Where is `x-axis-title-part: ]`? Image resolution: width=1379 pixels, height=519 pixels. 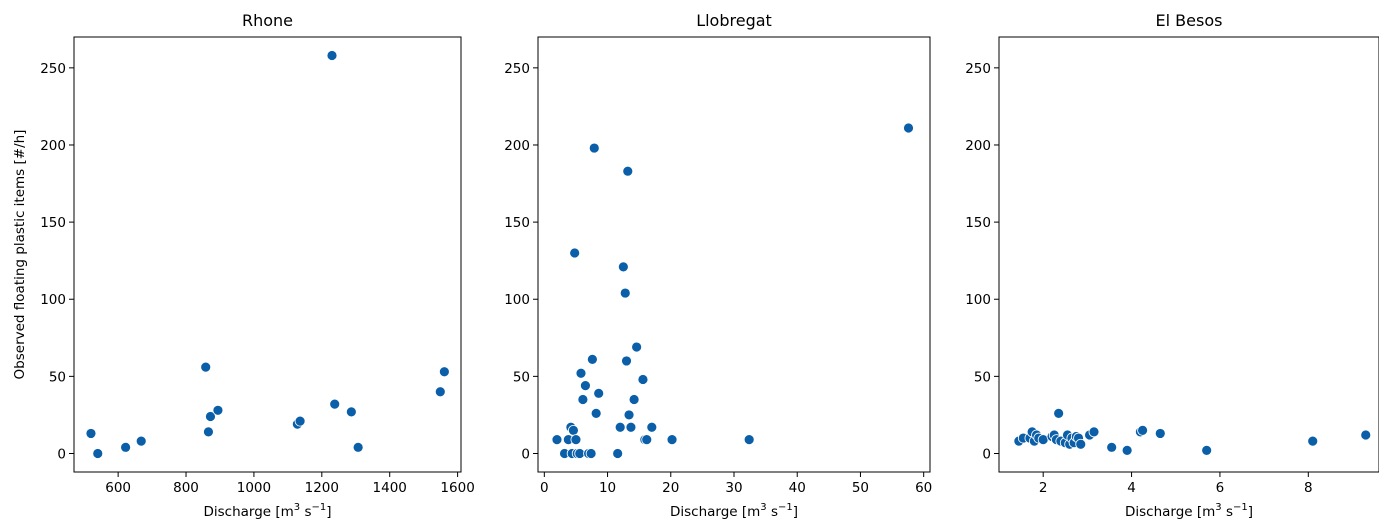 x-axis-title-part: ] is located at coordinates (1250, 511).